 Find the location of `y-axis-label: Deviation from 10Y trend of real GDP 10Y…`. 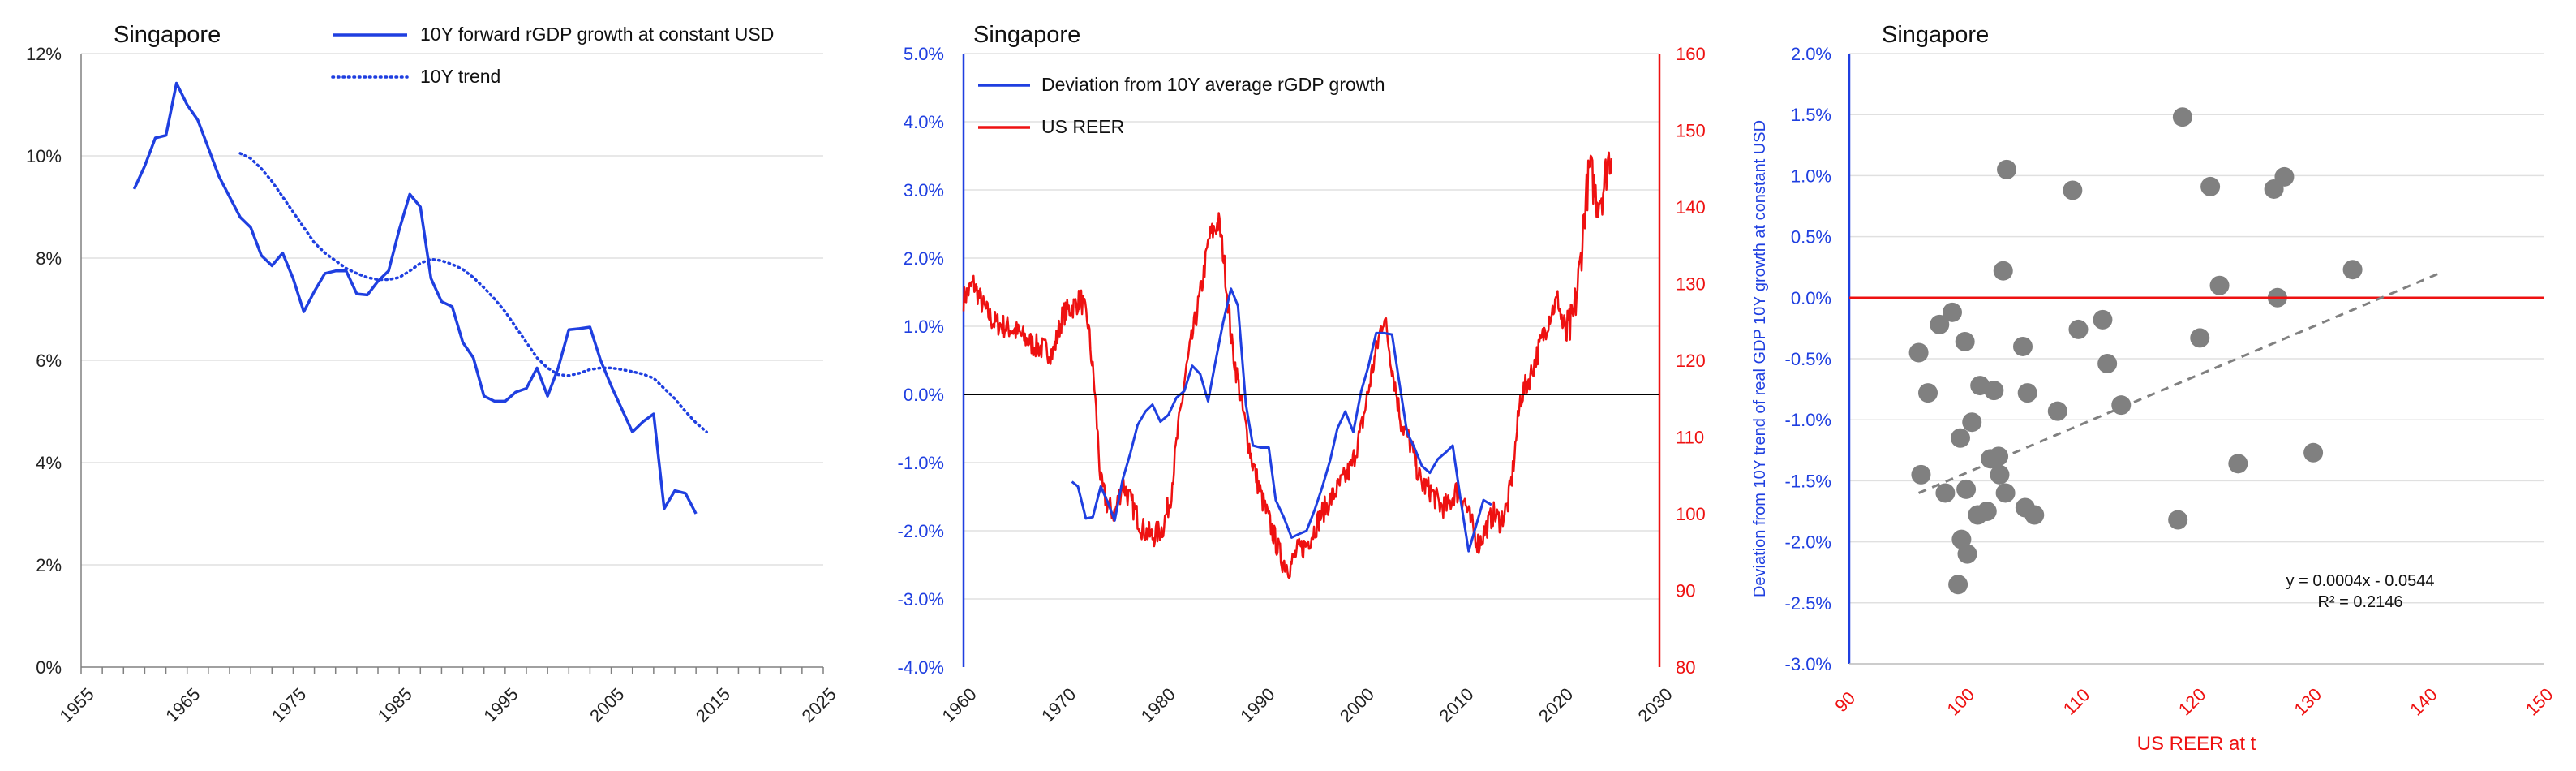

y-axis-label: Deviation from 10Y trend of real GDP 10Y… is located at coordinates (1760, 359).